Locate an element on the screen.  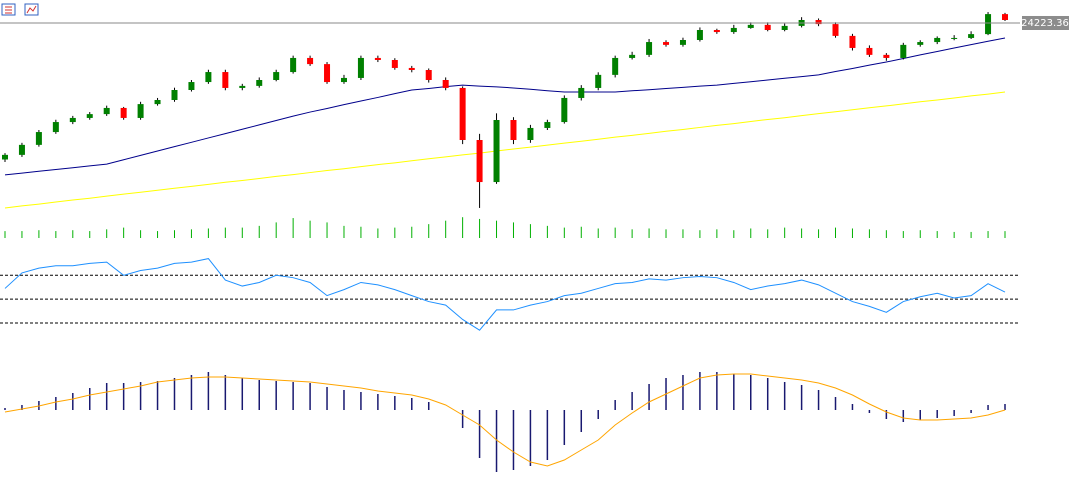
price-label: 24223.36 is located at coordinates (1045, 23).